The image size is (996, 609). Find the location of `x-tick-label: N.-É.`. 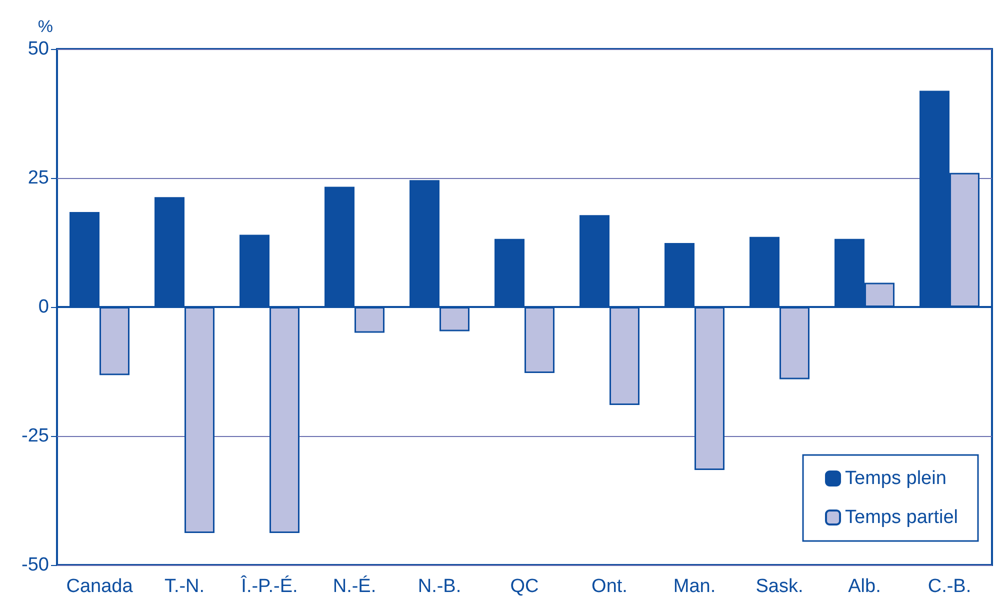

x-tick-label: N.-É. is located at coordinates (354, 586).